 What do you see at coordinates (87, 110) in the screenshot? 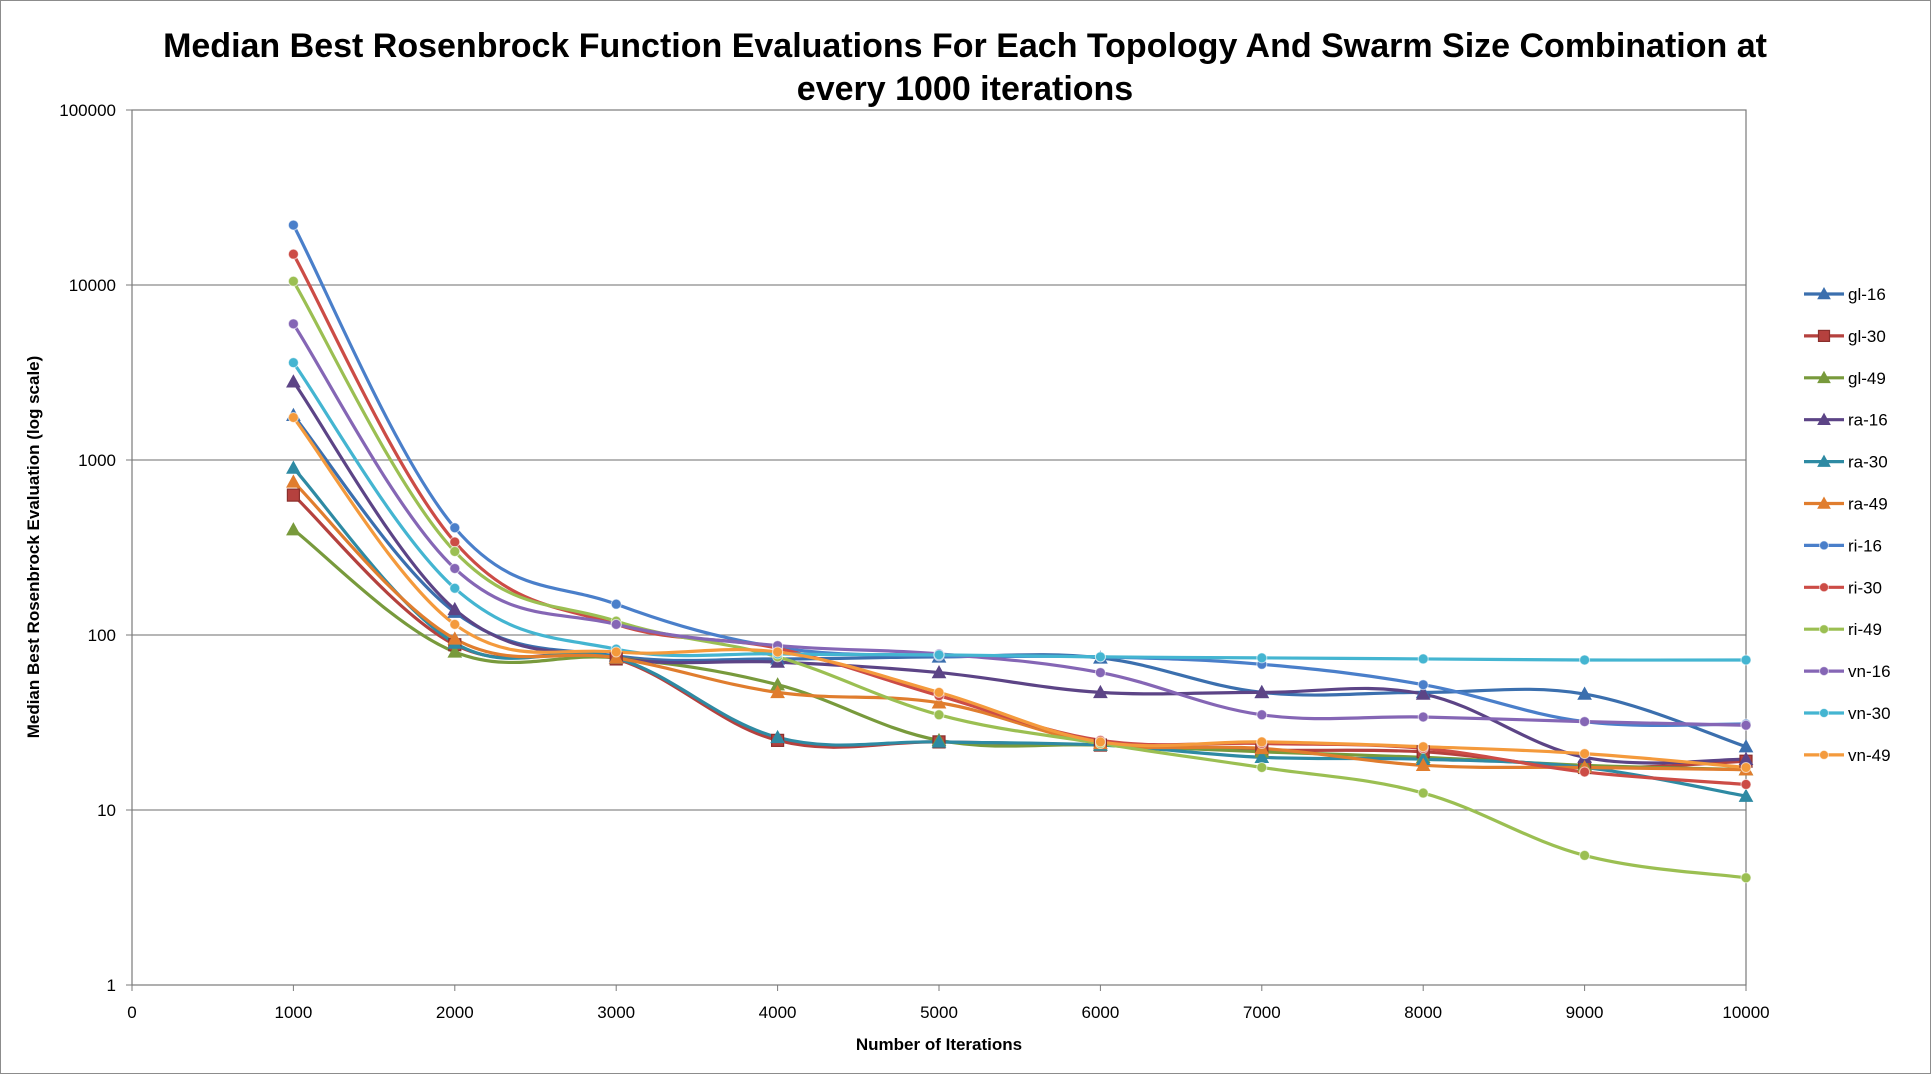
I see `y-tick-label: 100000` at bounding box center [87, 110].